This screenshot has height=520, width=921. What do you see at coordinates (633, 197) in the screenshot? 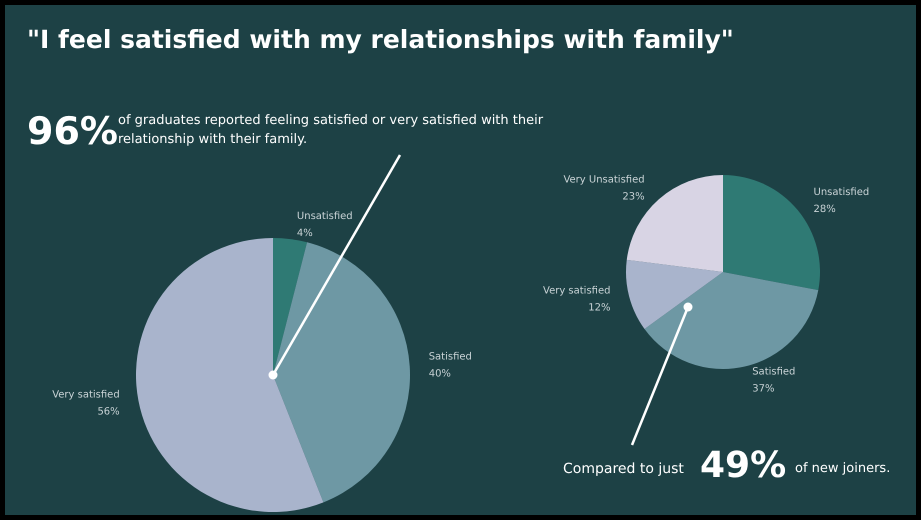
I see `data-label: 23%` at bounding box center [633, 197].